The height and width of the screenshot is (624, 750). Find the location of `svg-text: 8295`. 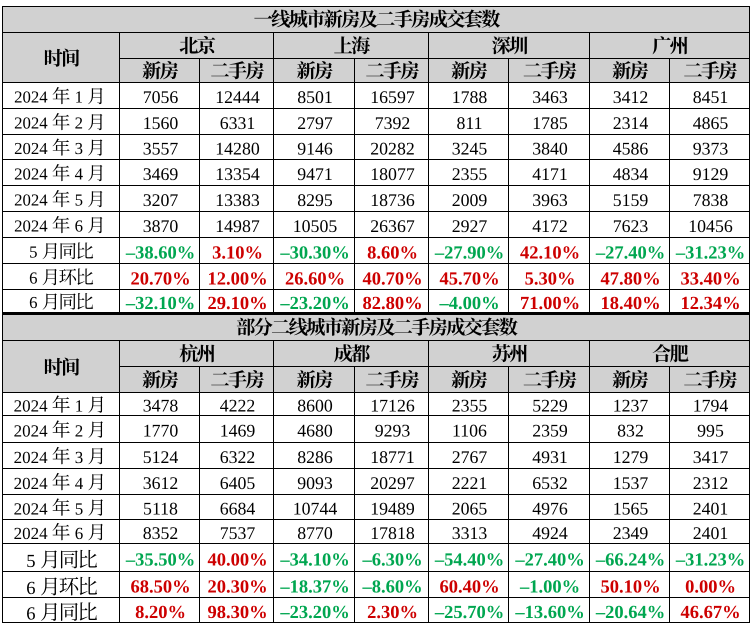

svg-text: 8295 is located at coordinates (315, 200).